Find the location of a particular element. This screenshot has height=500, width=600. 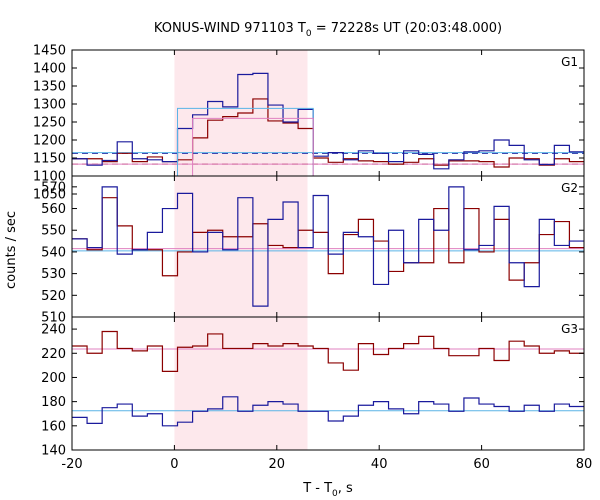

panel-g2-ytick-label: 510 is located at coordinates (53, 318).